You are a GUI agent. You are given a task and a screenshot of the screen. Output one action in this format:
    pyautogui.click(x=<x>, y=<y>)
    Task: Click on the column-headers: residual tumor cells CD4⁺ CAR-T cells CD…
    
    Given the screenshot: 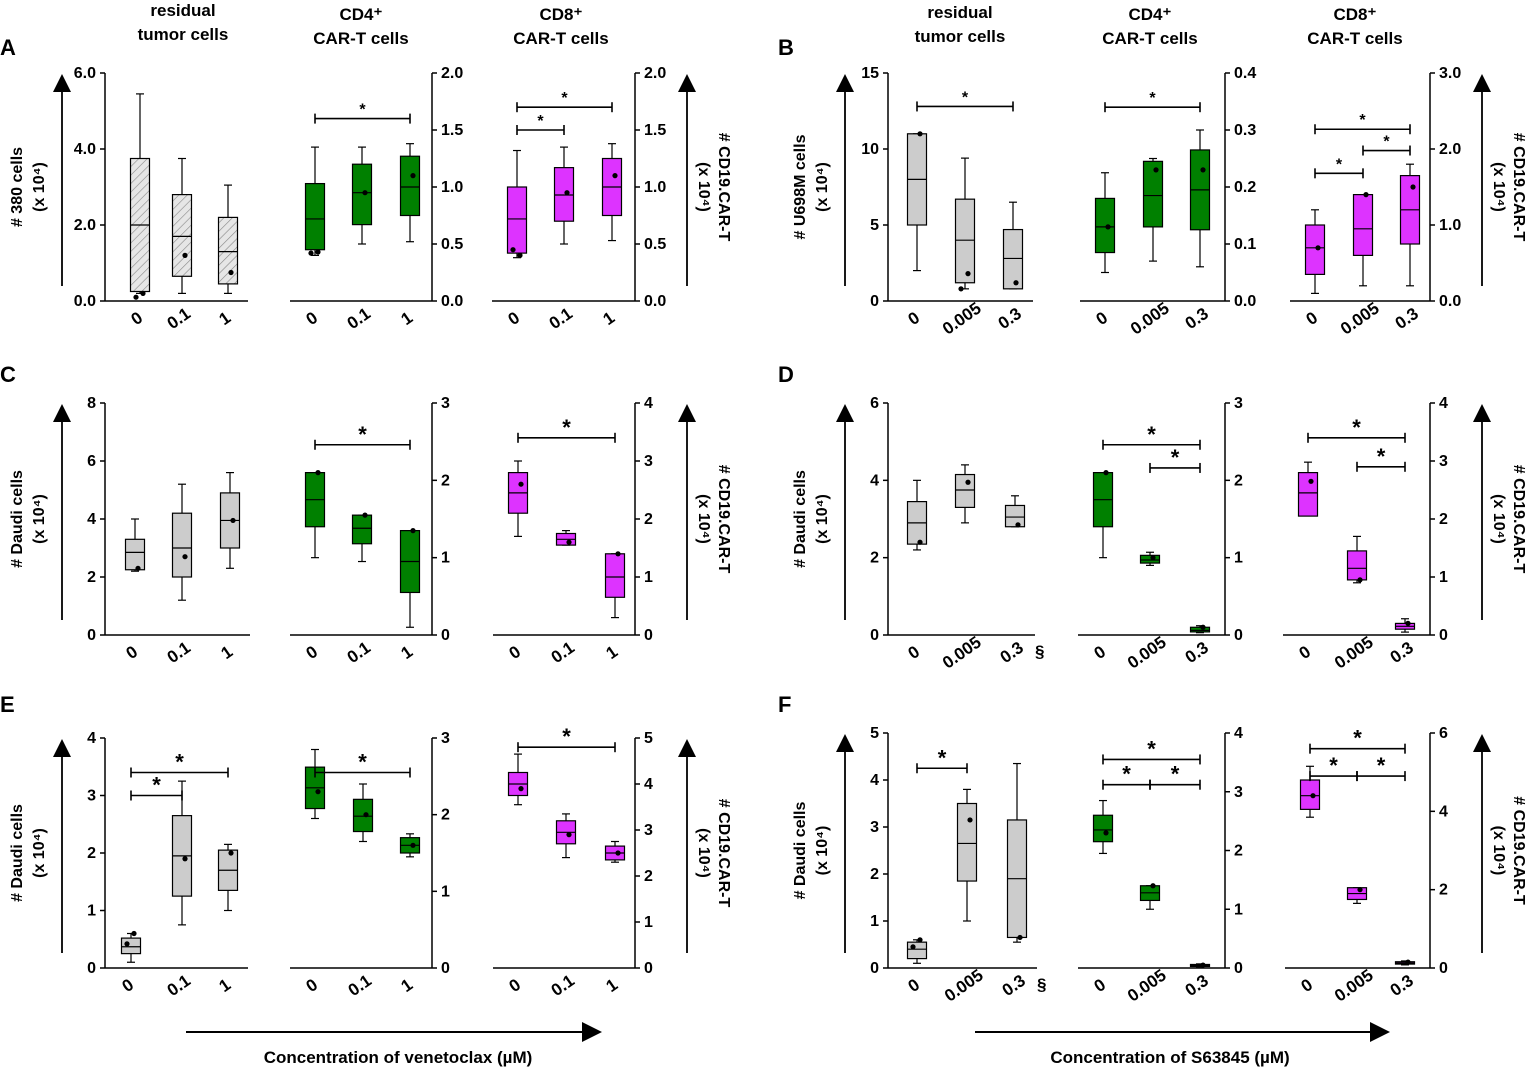 What is the action you would take?
    pyautogui.click(x=770, y=24)
    